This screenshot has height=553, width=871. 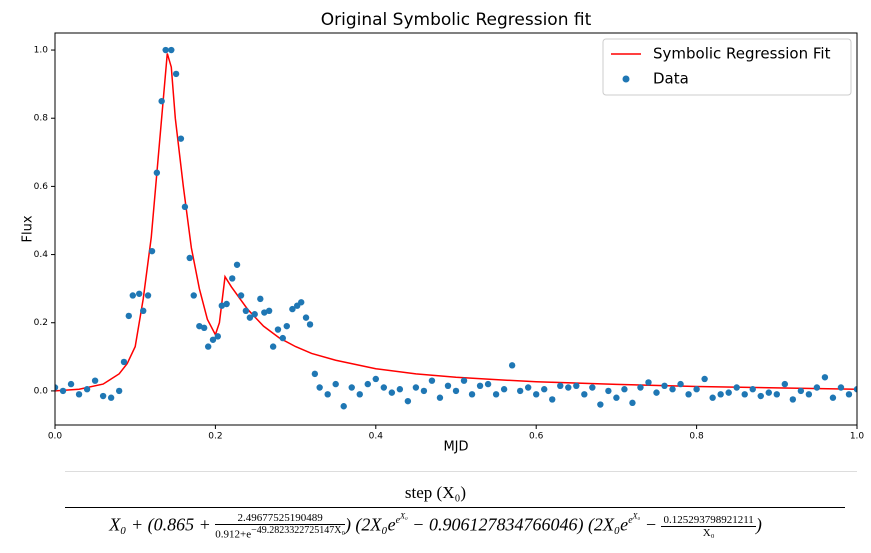 I want to click on fraction-numerator: 2.49677525190489, so click(x=280, y=518).